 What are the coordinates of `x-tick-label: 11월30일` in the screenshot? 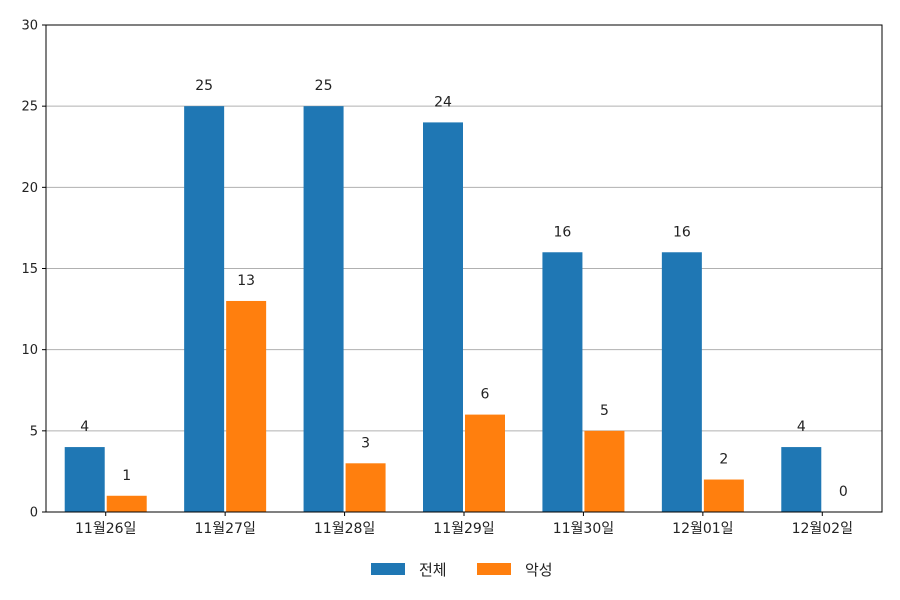 It's located at (583, 529).